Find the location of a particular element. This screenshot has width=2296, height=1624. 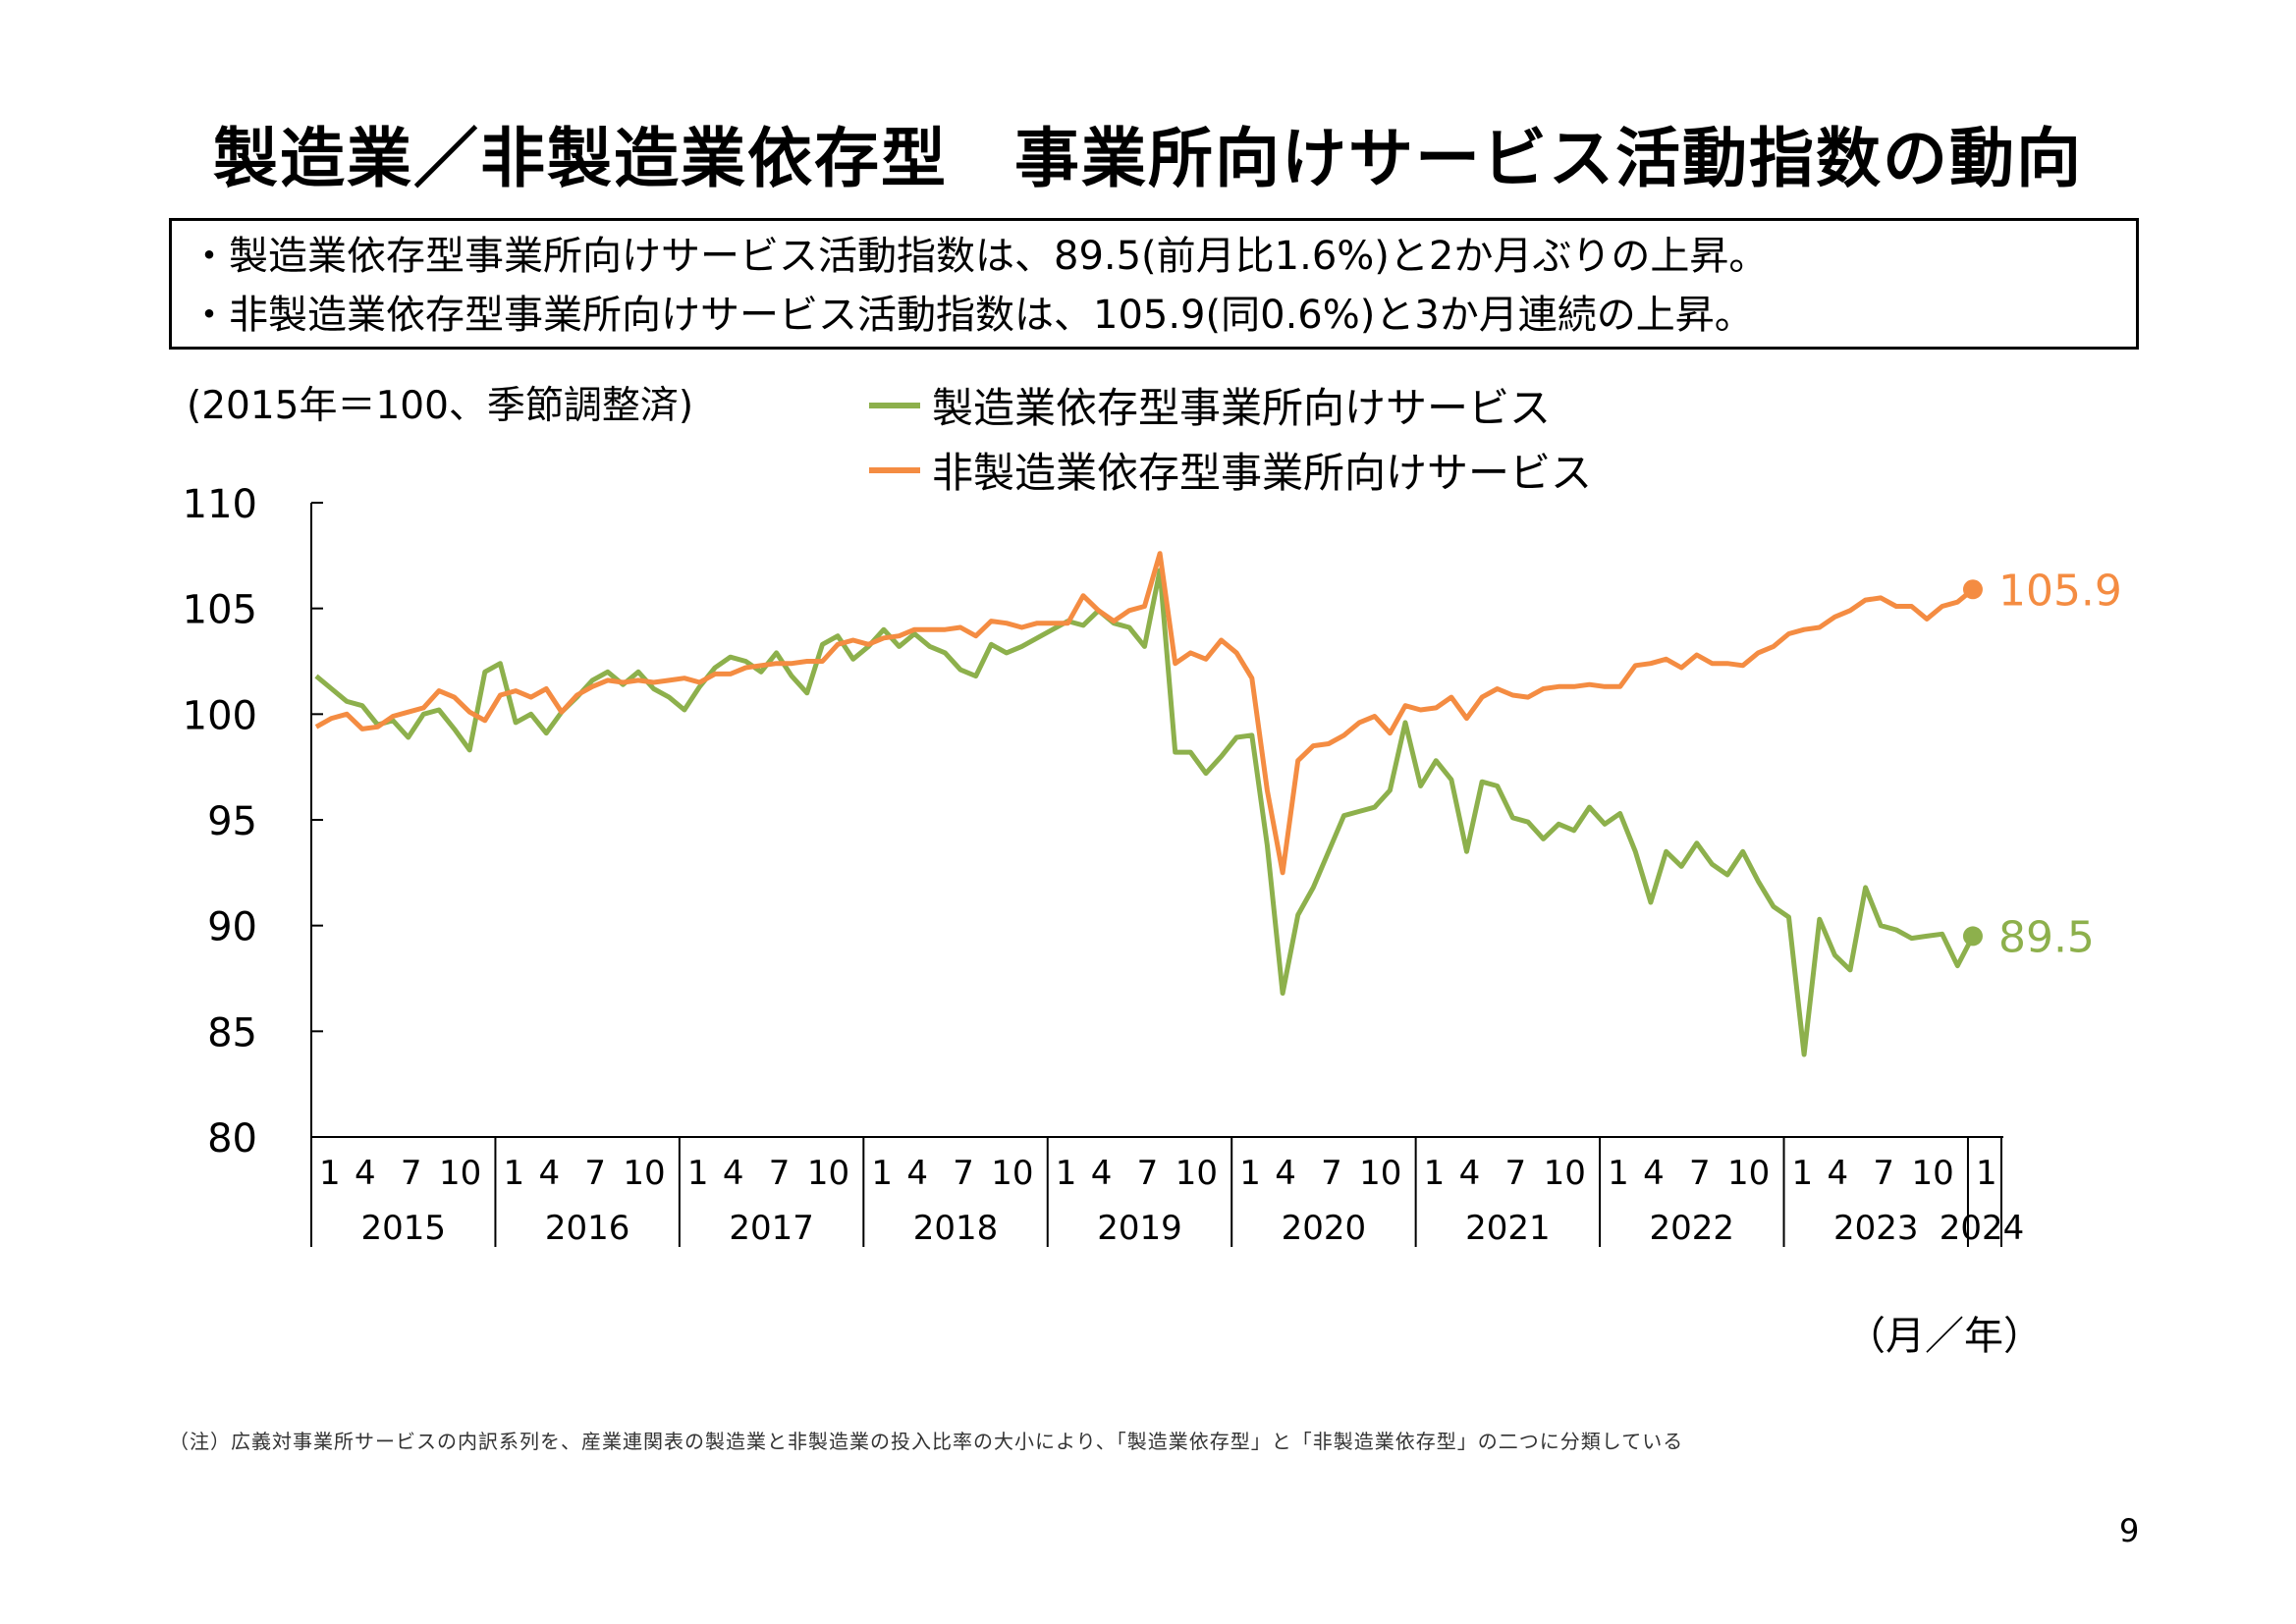

month-label-2019-7: 7 is located at coordinates (1148, 1173).